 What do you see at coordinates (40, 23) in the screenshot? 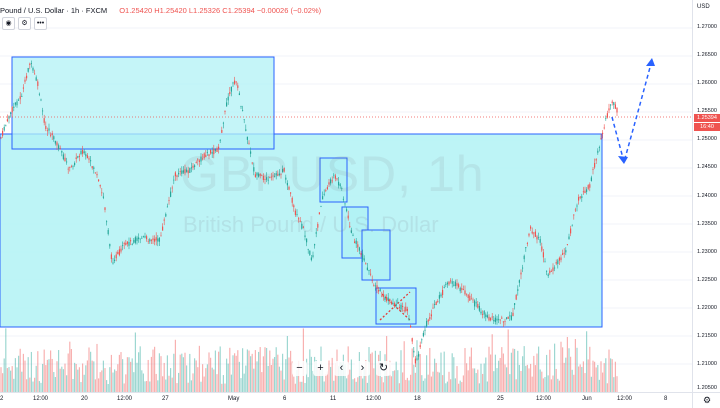
I see `more-button: •••` at bounding box center [40, 23].